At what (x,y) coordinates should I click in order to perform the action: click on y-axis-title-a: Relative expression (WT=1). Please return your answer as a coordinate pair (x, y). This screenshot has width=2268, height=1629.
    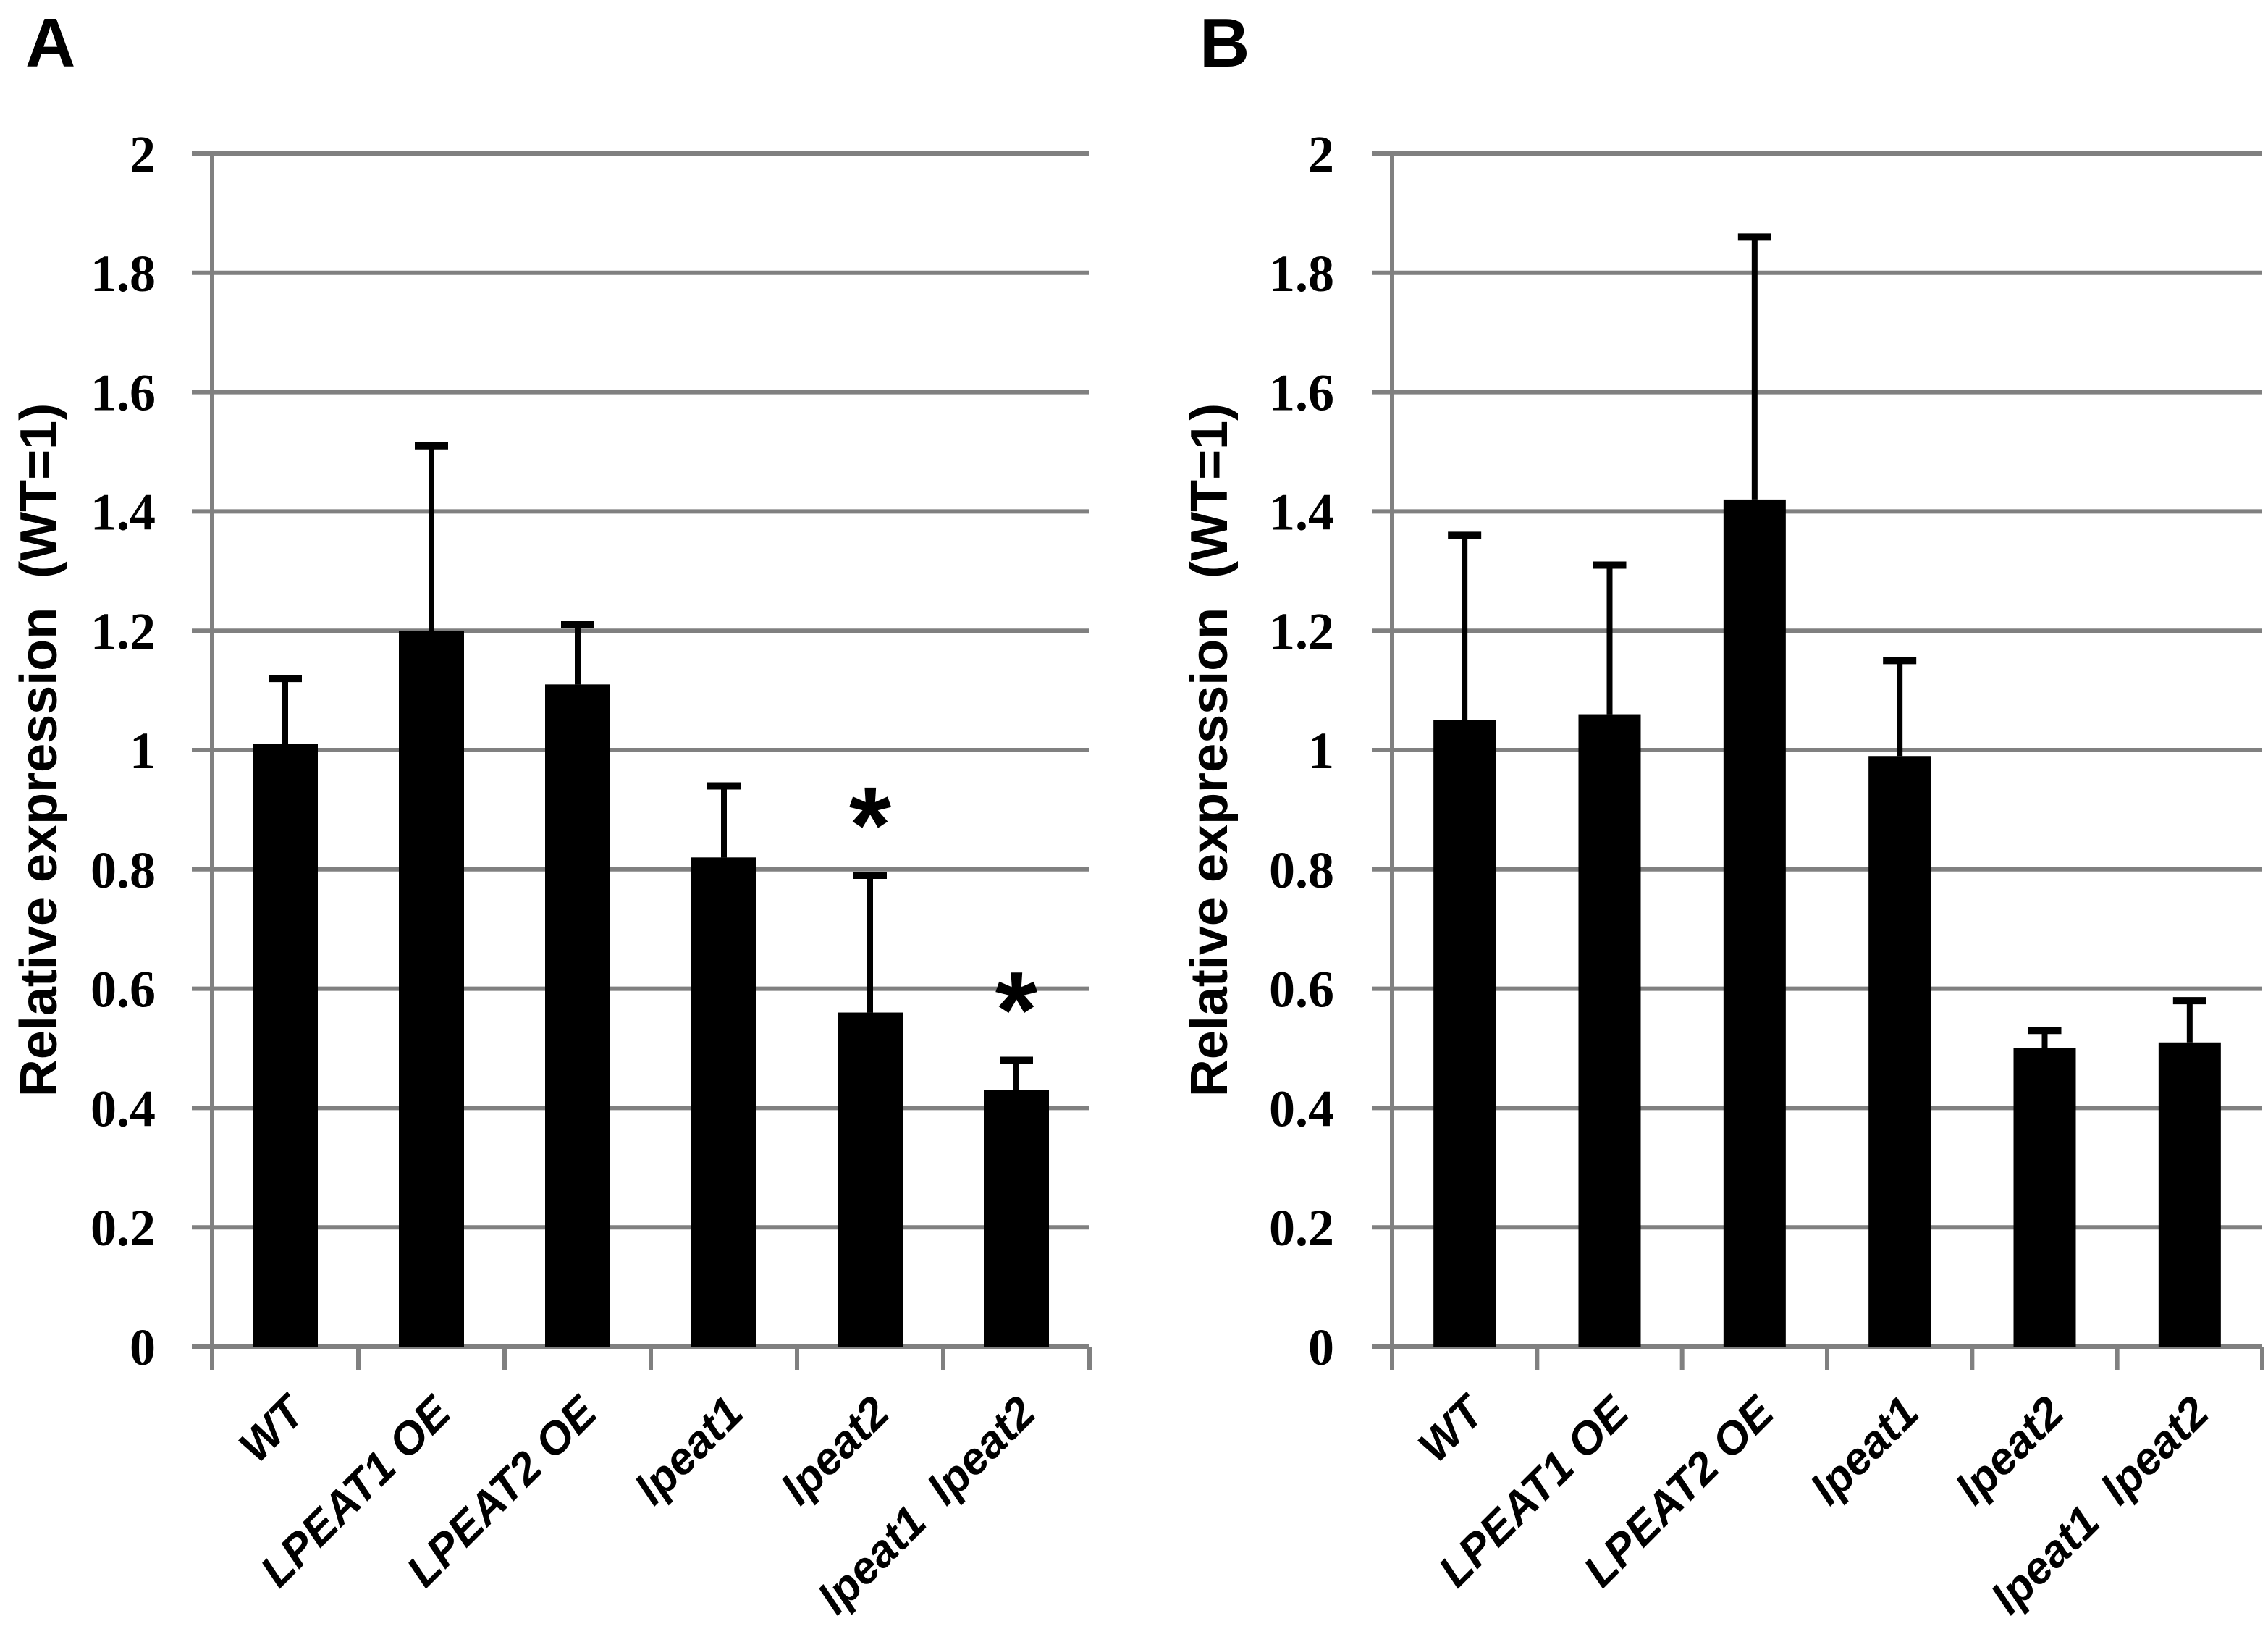
    Looking at the image, I should click on (39, 750).